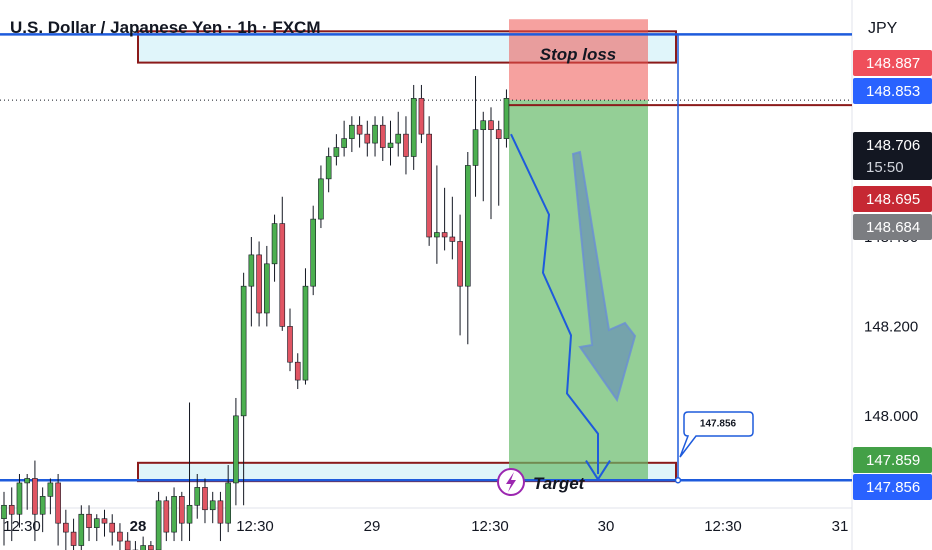 The image size is (932, 550). Describe the element at coordinates (885, 167) in the screenshot. I see `price-label-countdown: 15:50` at that location.